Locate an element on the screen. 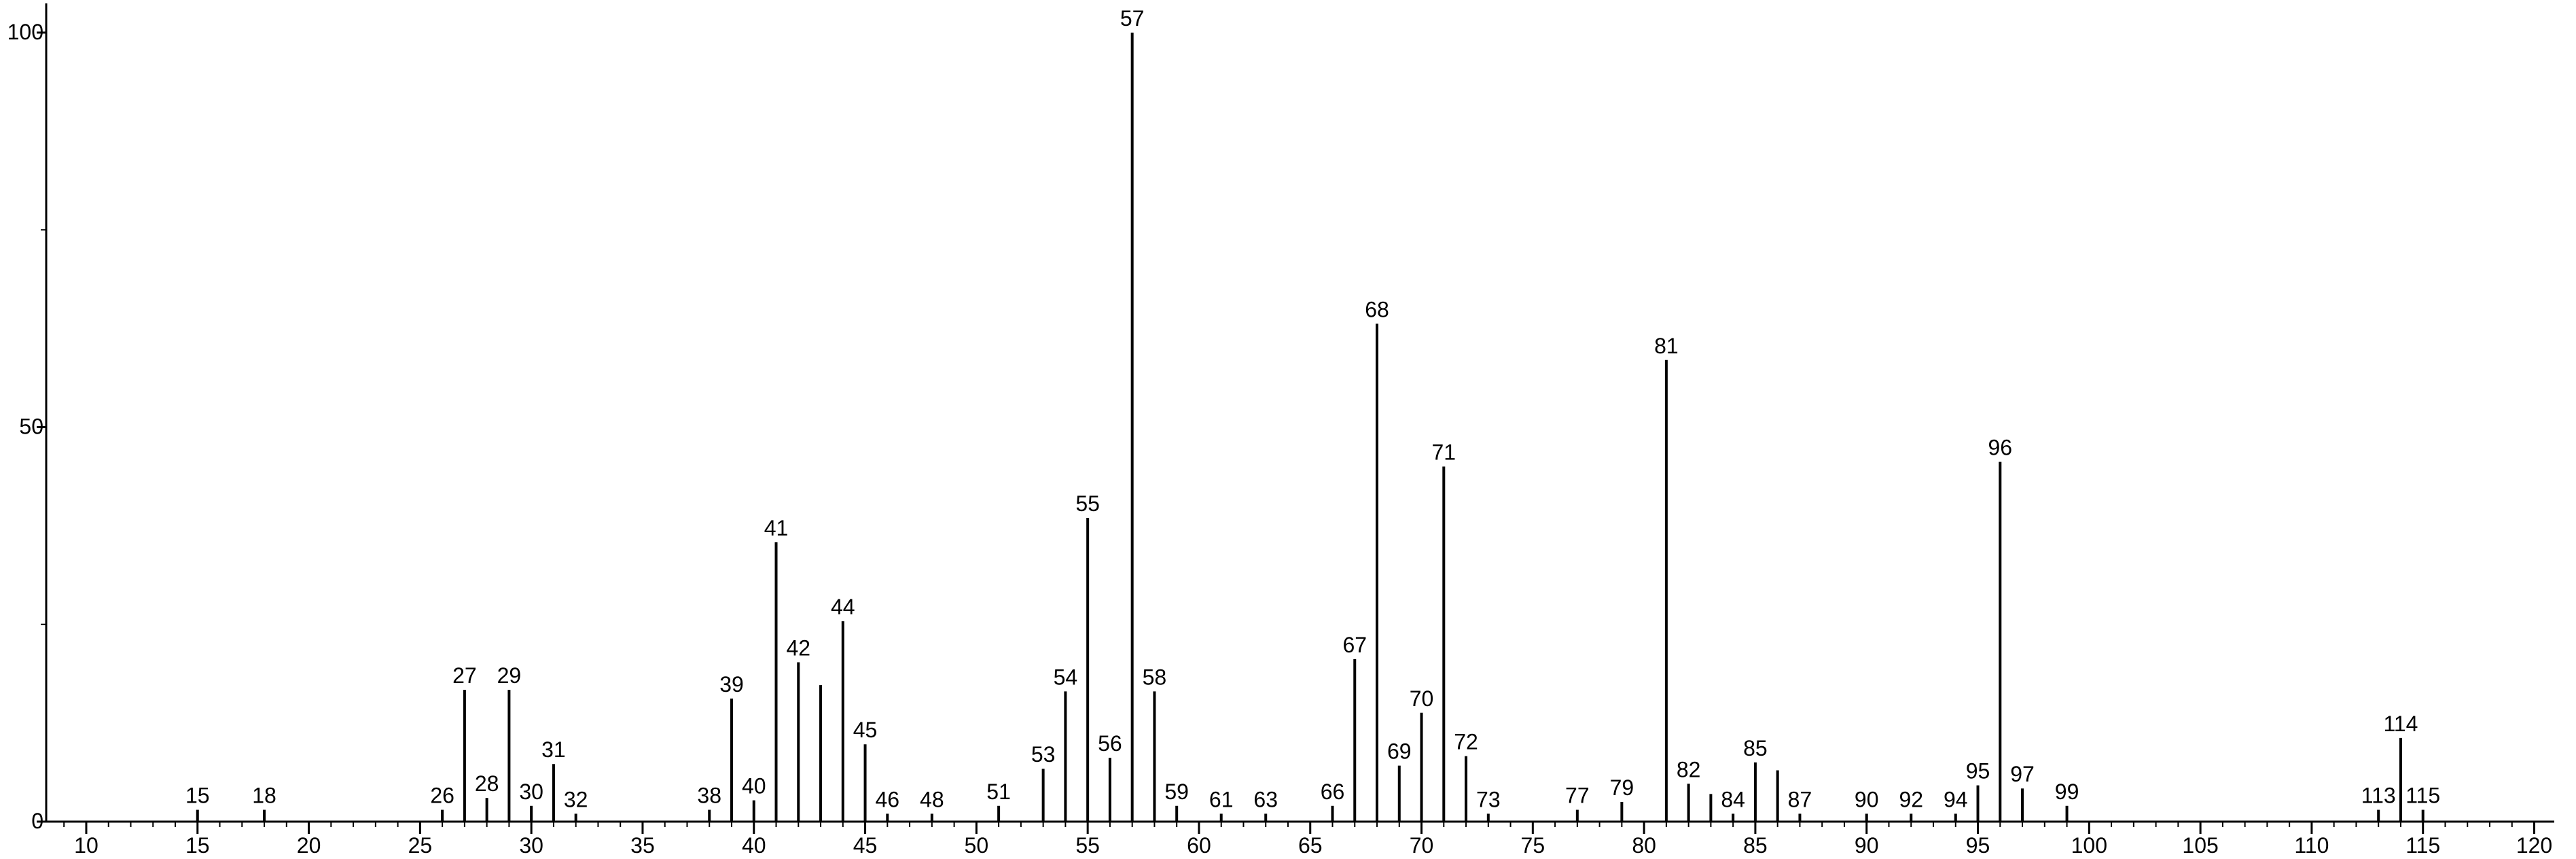 This screenshot has width=2576, height=859. x-tick-label: 15 is located at coordinates (198, 845).